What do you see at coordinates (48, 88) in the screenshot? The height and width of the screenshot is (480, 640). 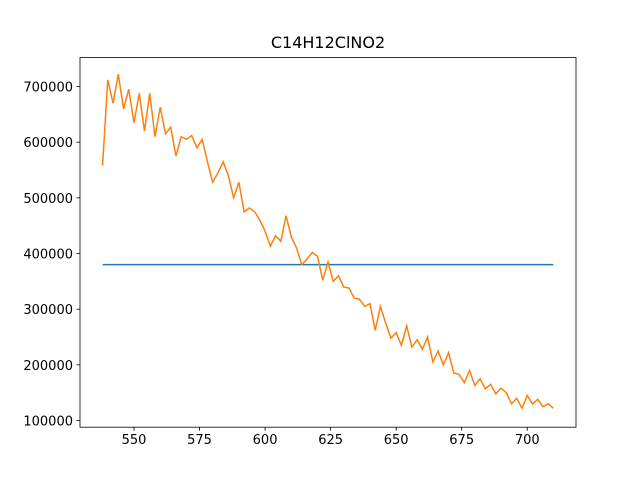 I see `y-tick-label: 700000` at bounding box center [48, 88].